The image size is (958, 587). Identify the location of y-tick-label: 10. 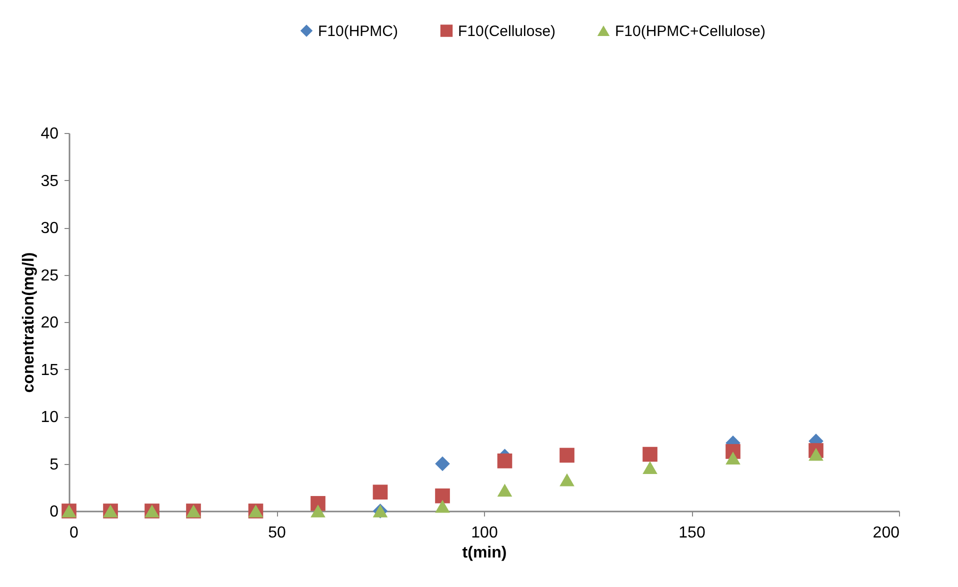
(49, 417).